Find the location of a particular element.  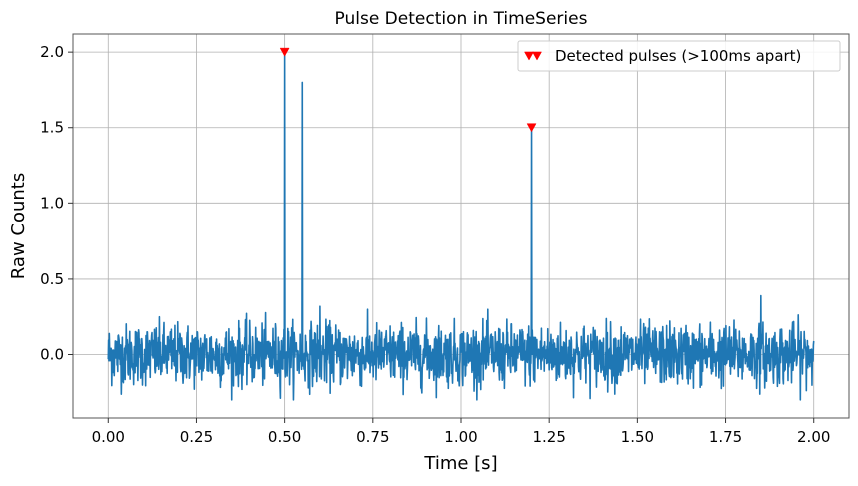

y-tick-label: 2.0 is located at coordinates (52, 52).